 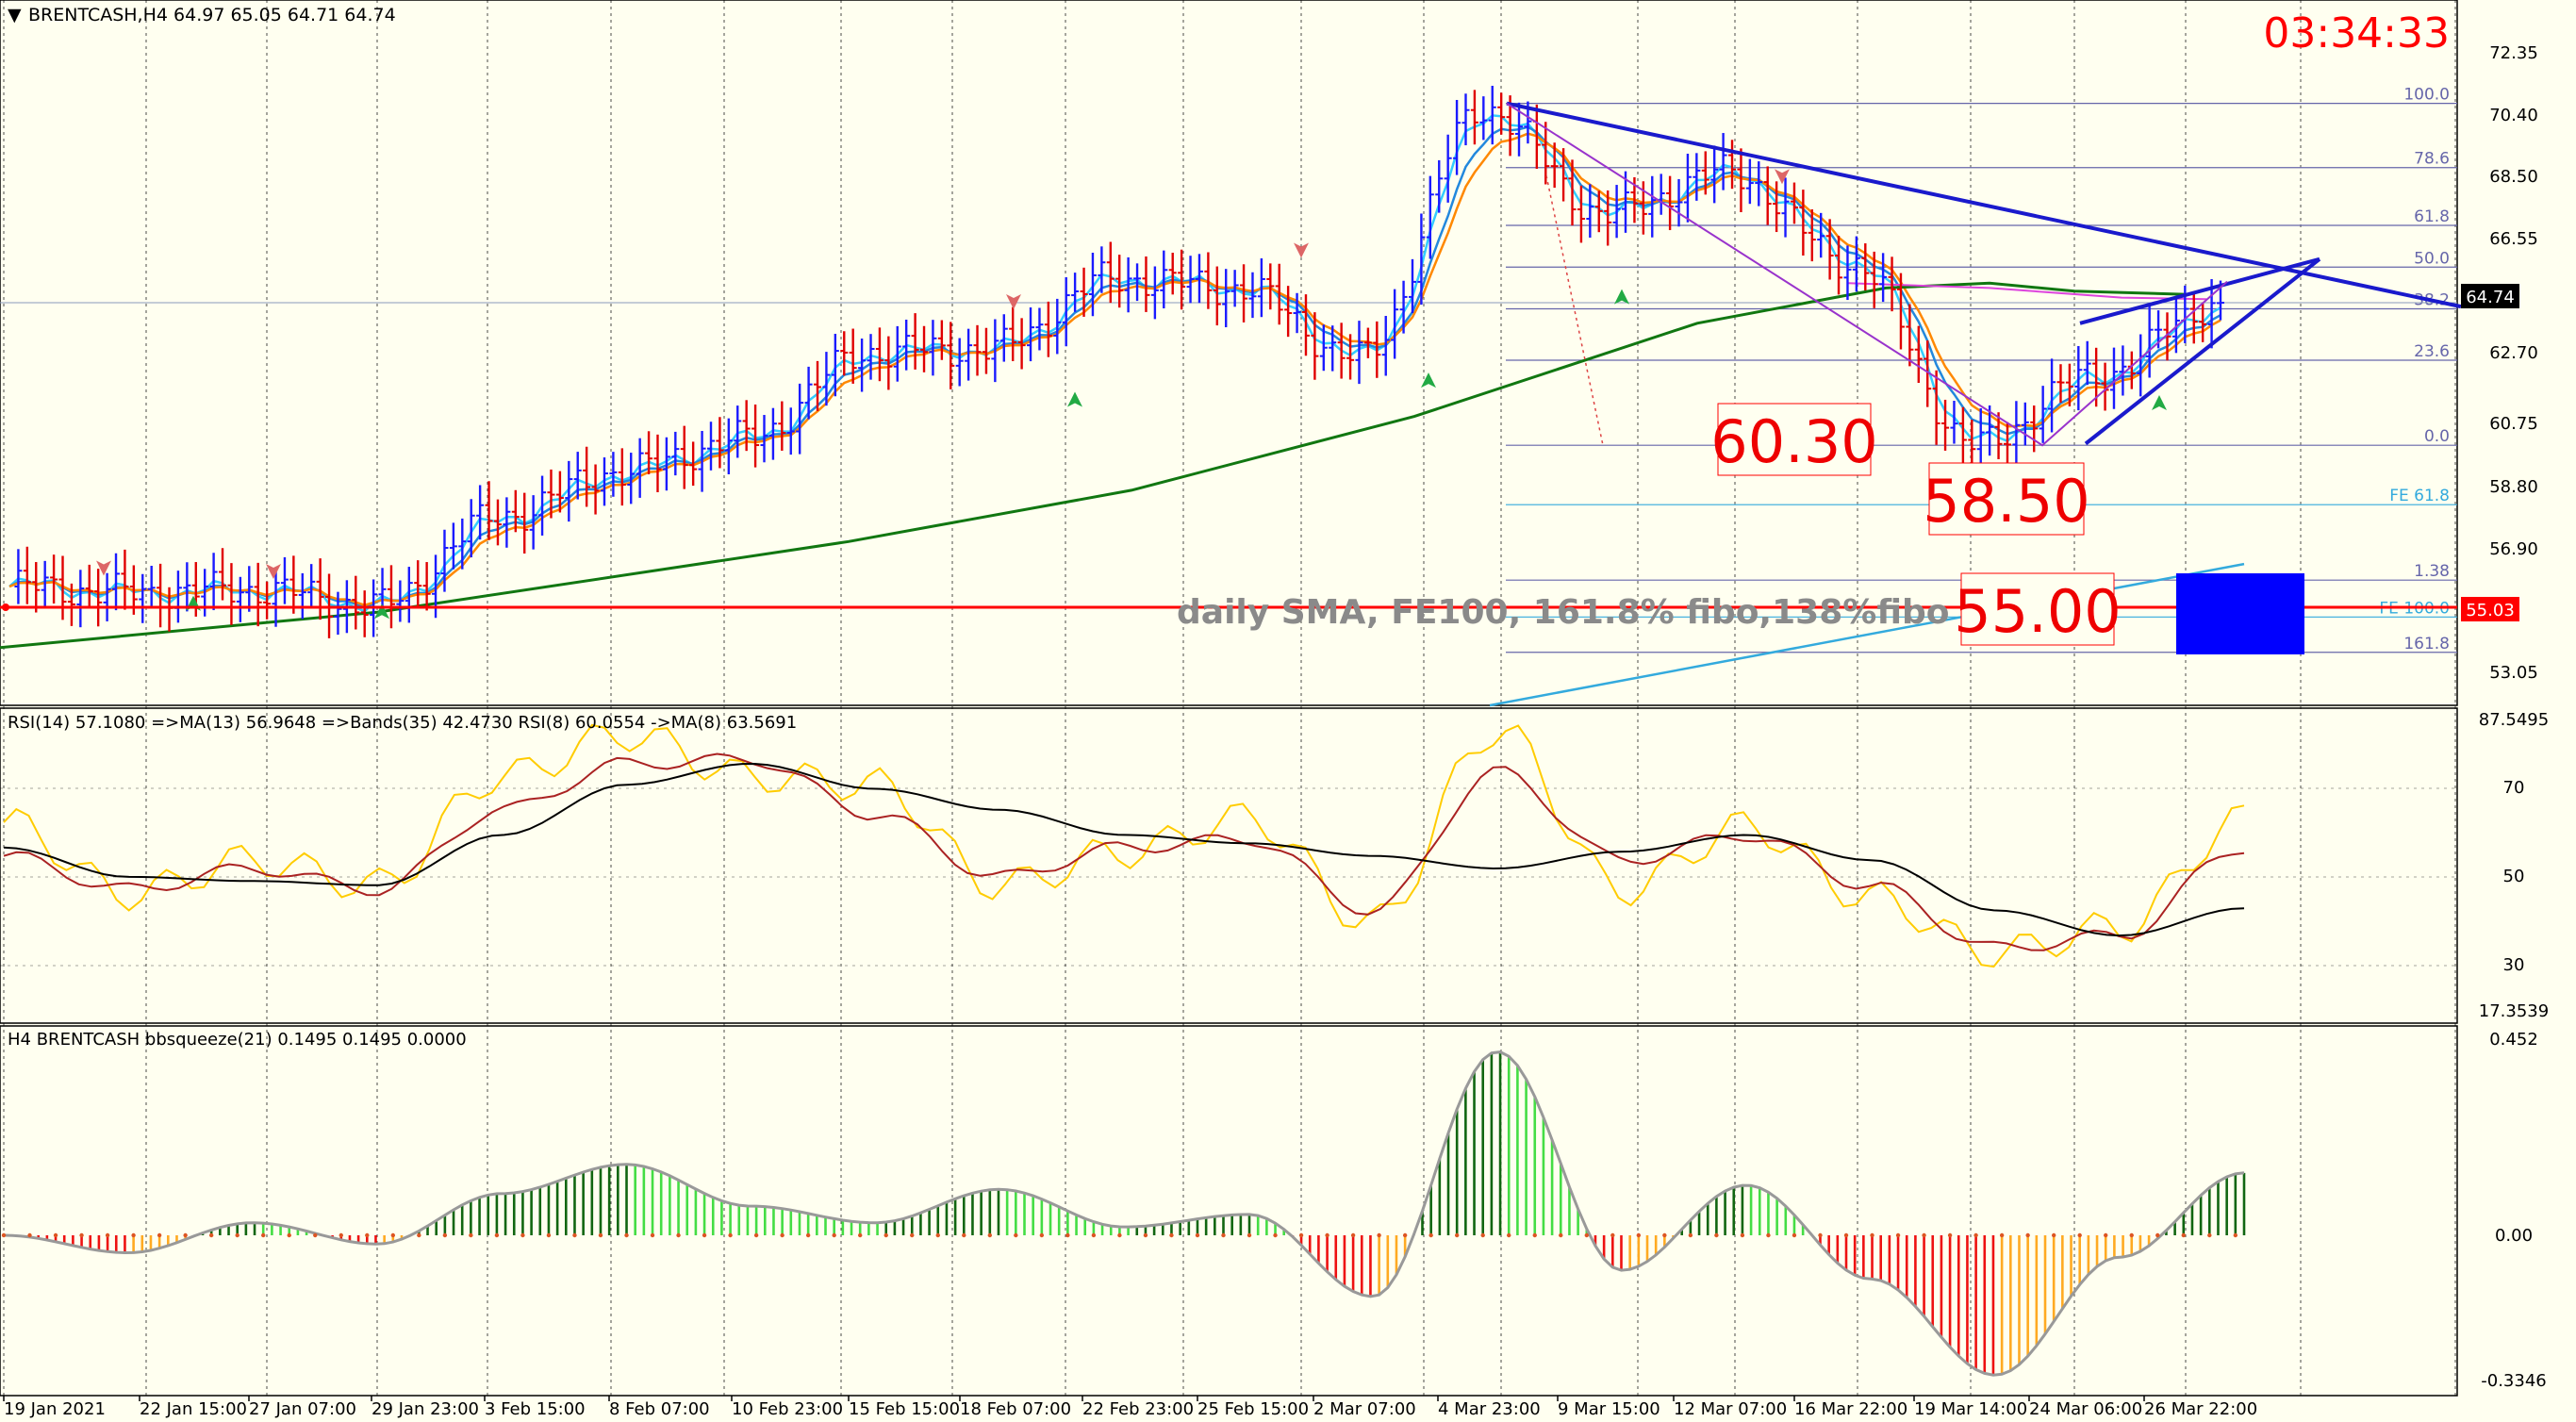 What do you see at coordinates (1124, 851) in the screenshot?
I see `rsi14-line` at bounding box center [1124, 851].